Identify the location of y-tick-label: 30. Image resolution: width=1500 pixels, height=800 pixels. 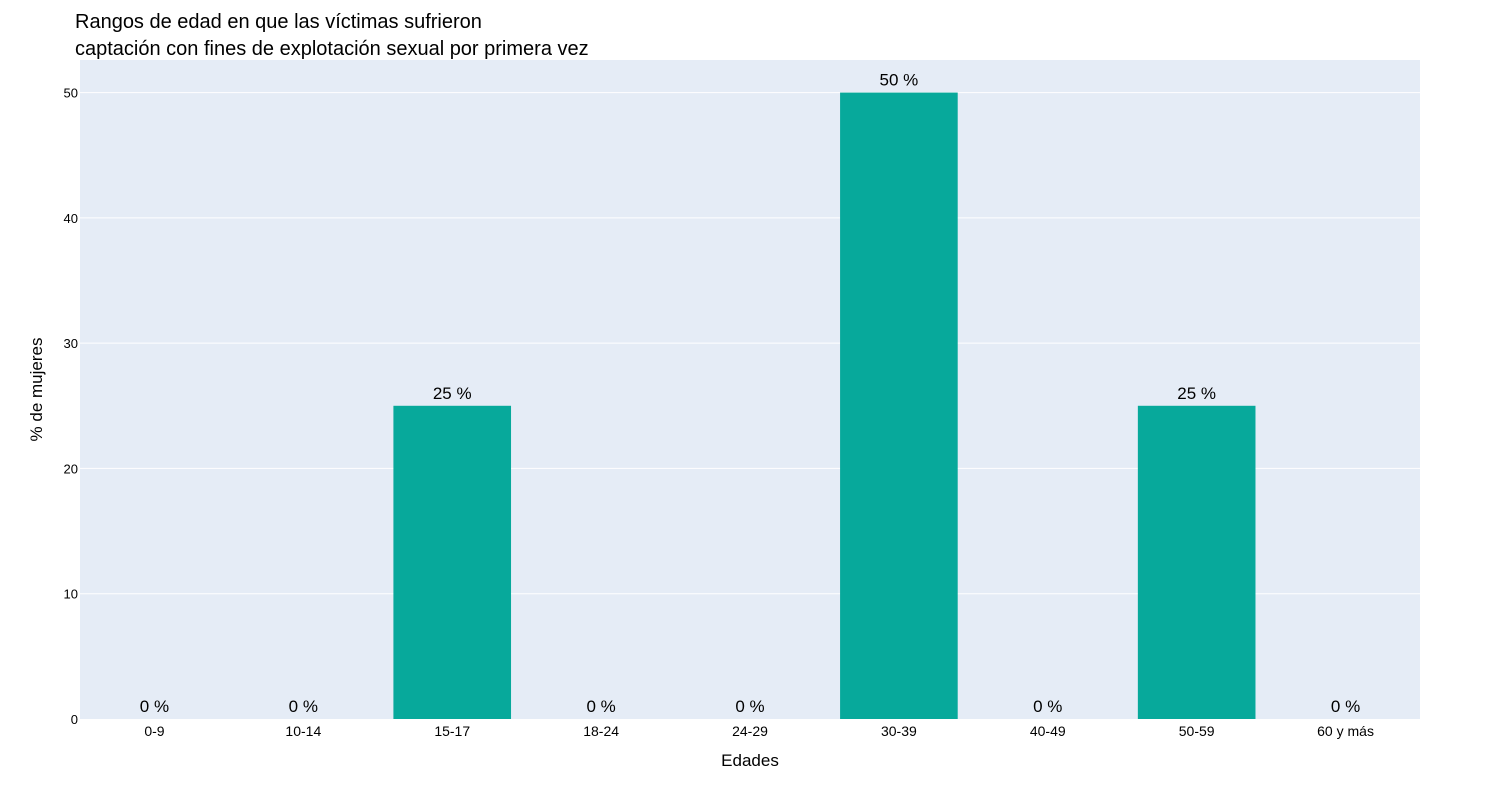
(71, 343).